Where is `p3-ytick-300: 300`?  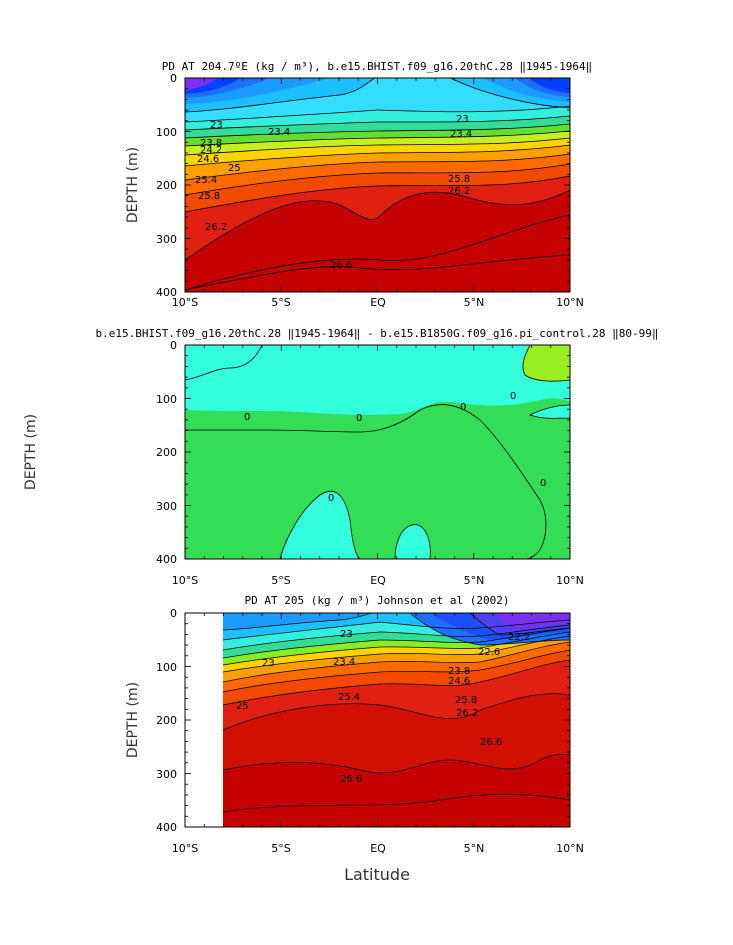
p3-ytick-300: 300 is located at coordinates (166, 774).